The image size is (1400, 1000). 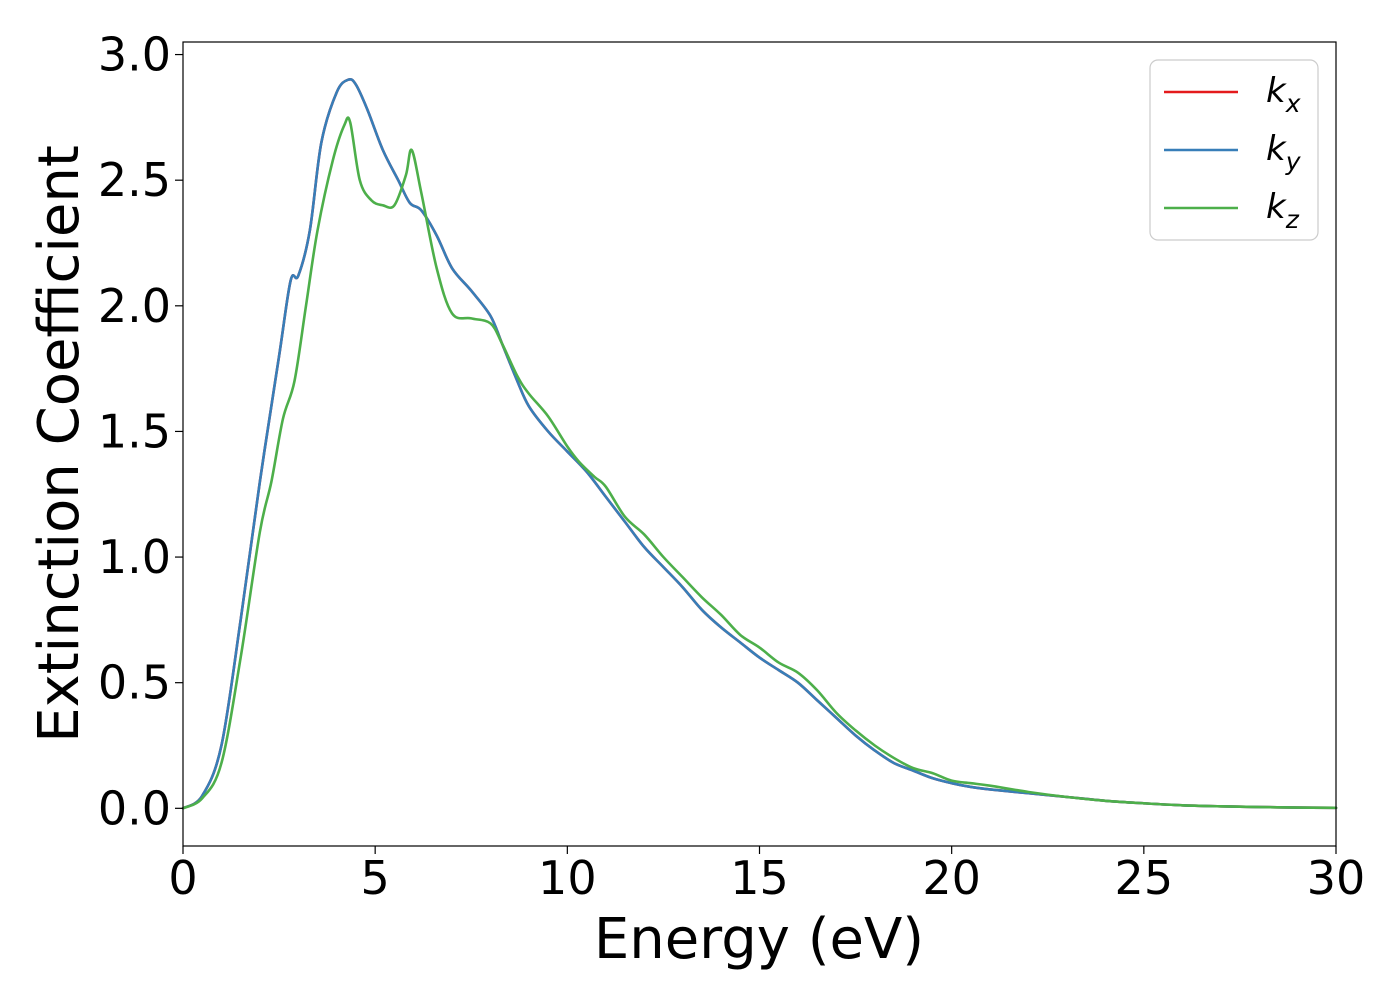 What do you see at coordinates (134, 431) in the screenshot?
I see `y-tick-label: 1.5` at bounding box center [134, 431].